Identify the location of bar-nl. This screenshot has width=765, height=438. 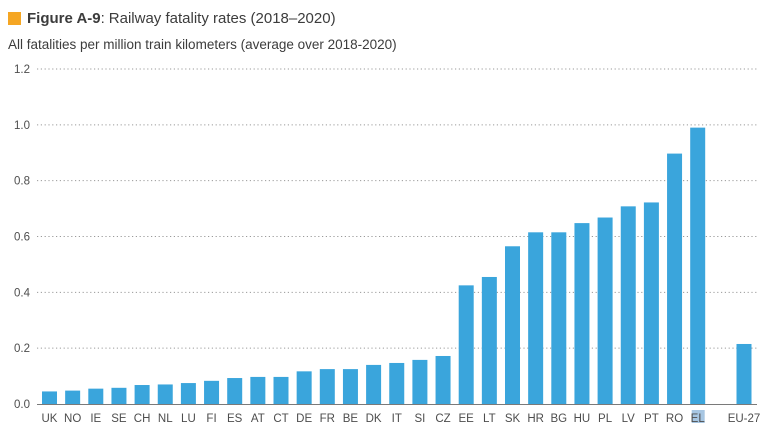
(165, 394).